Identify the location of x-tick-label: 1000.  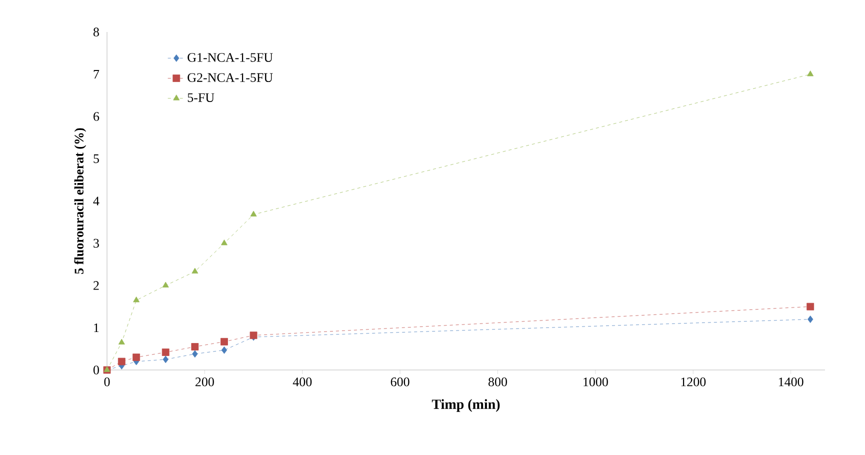
(596, 382).